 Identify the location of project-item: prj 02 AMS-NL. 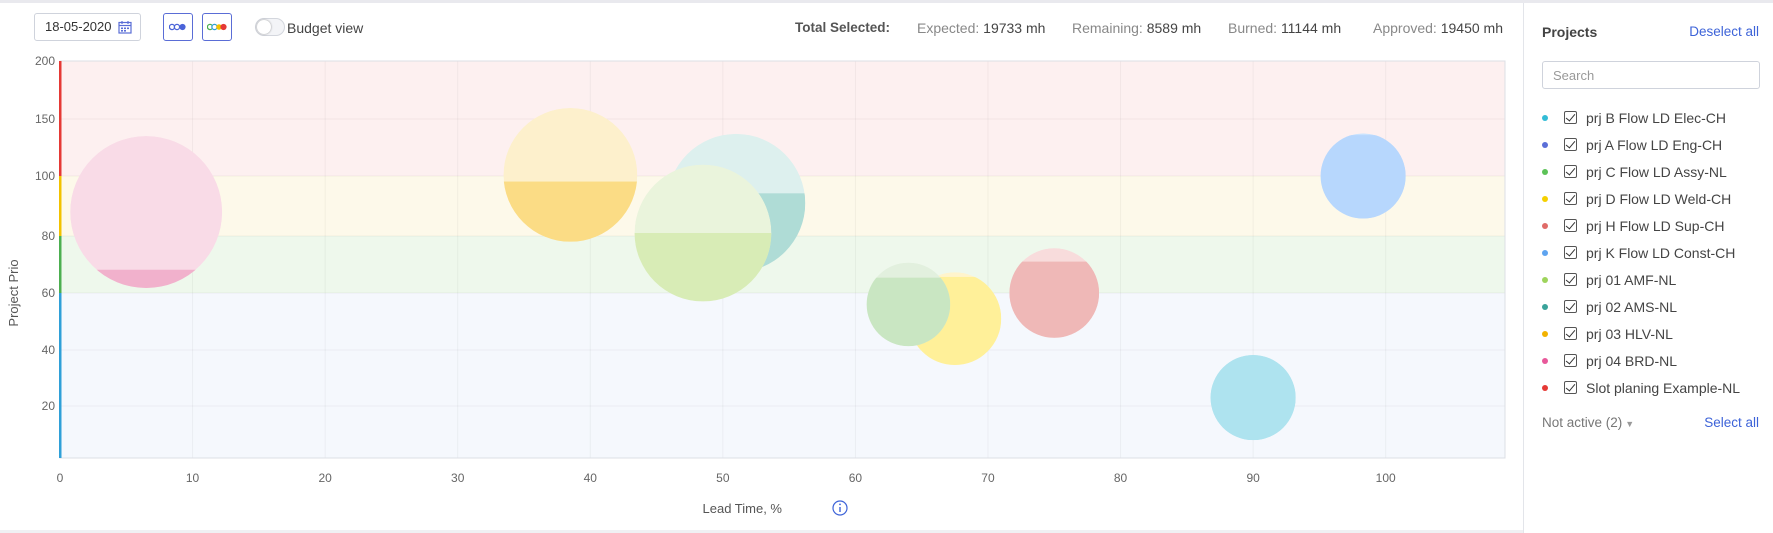
(1654, 306).